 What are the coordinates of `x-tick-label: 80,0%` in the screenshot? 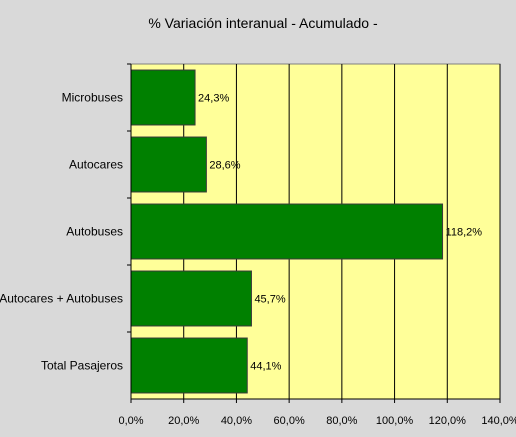 It's located at (341, 421).